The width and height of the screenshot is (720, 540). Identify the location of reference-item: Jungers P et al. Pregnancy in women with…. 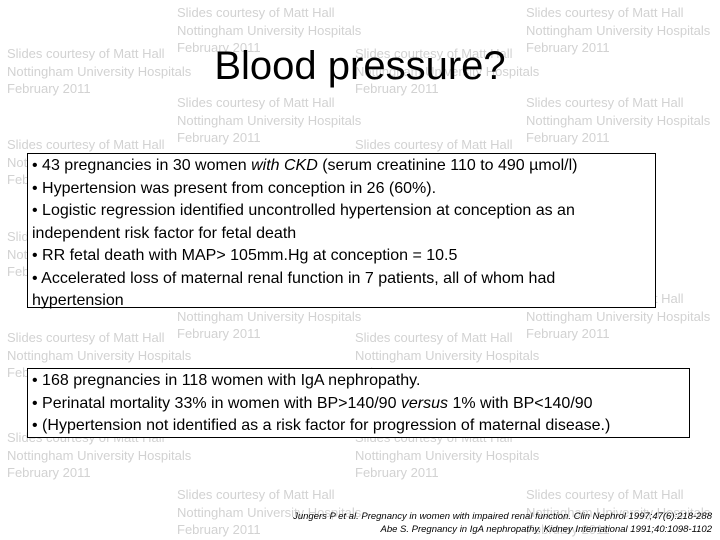
(502, 516).